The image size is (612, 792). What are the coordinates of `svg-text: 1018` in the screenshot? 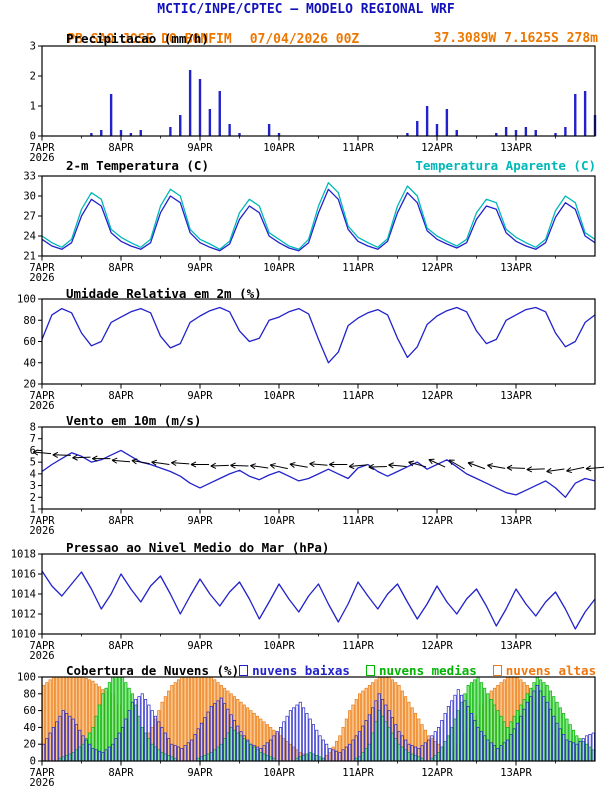 It's located at (23, 555).